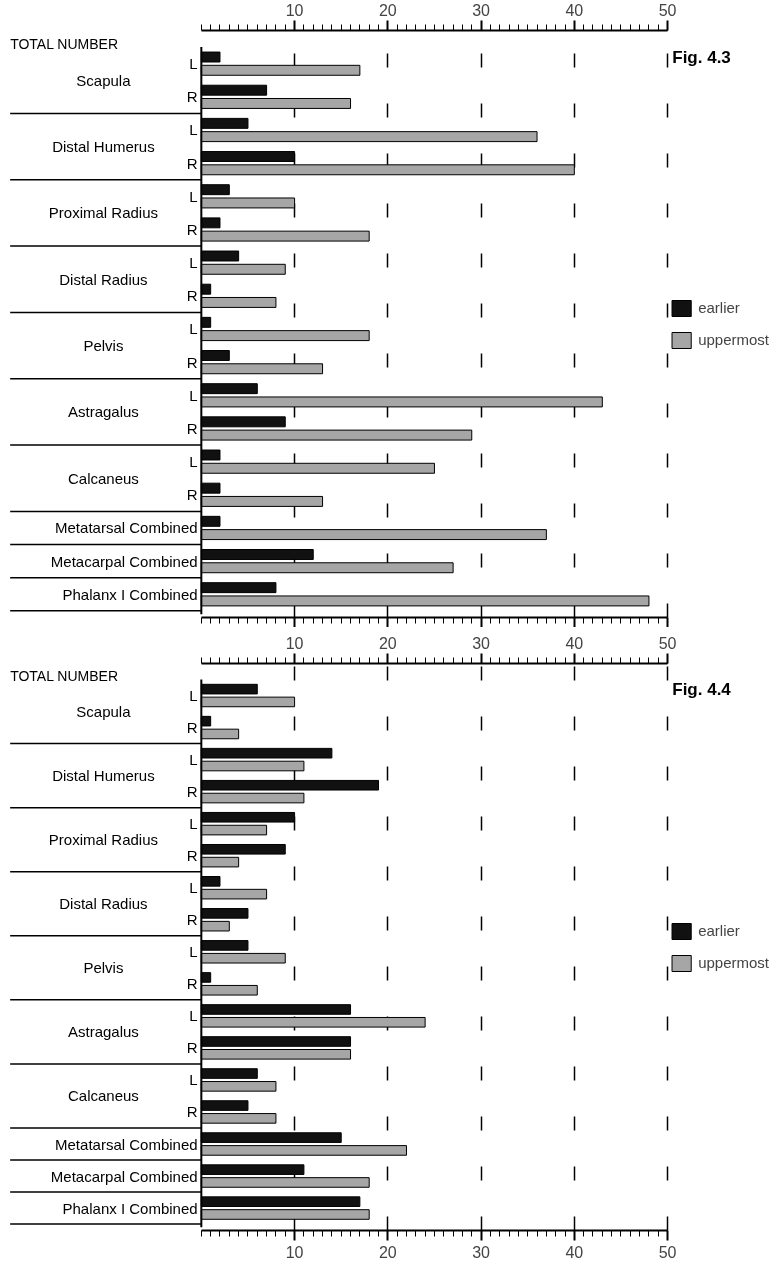  I want to click on text: Fig. 4.3, so click(701, 57).